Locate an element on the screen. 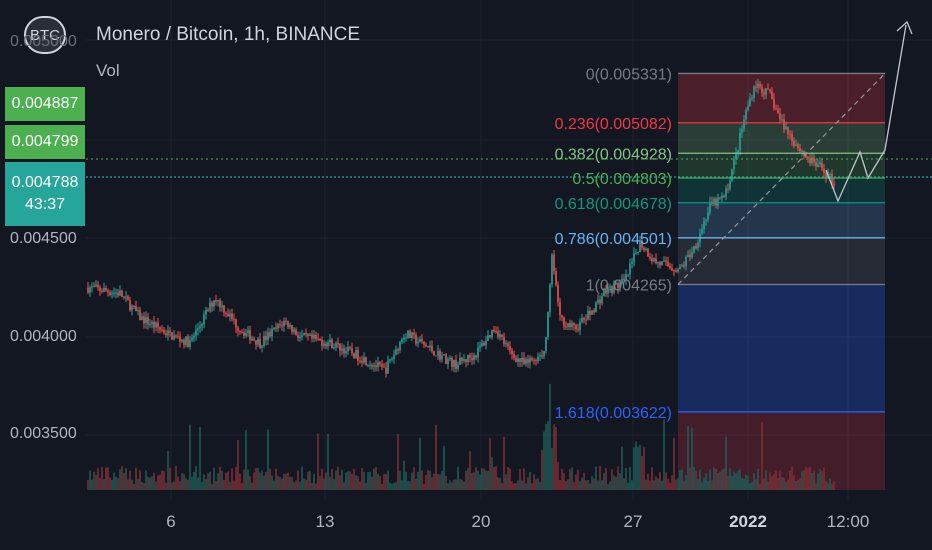 The width and height of the screenshot is (932, 550). chart-title: Monero / Bitcoin, 1h, BINANCE is located at coordinates (228, 34).